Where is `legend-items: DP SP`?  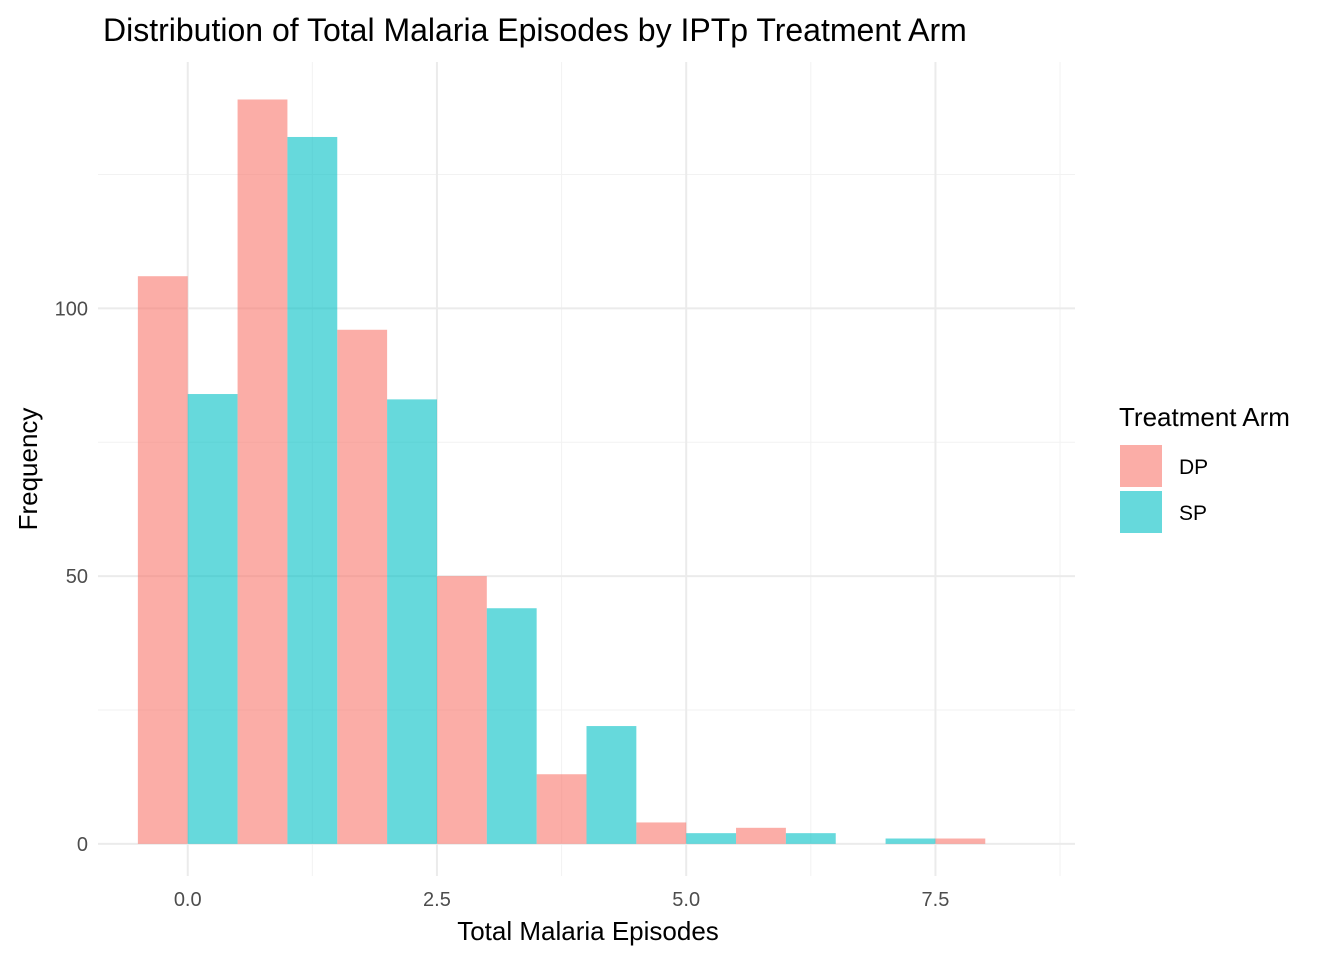
legend-items: DP SP is located at coordinates (1164, 489).